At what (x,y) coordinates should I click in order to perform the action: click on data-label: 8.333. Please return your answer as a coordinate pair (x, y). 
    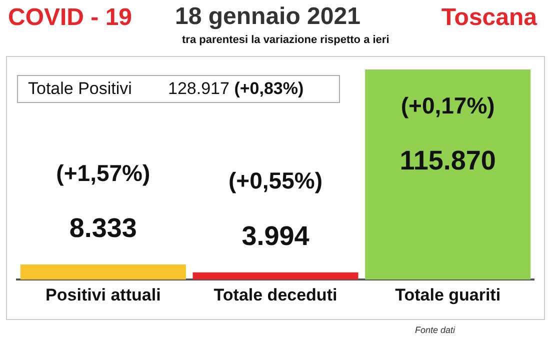
    Looking at the image, I should click on (103, 227).